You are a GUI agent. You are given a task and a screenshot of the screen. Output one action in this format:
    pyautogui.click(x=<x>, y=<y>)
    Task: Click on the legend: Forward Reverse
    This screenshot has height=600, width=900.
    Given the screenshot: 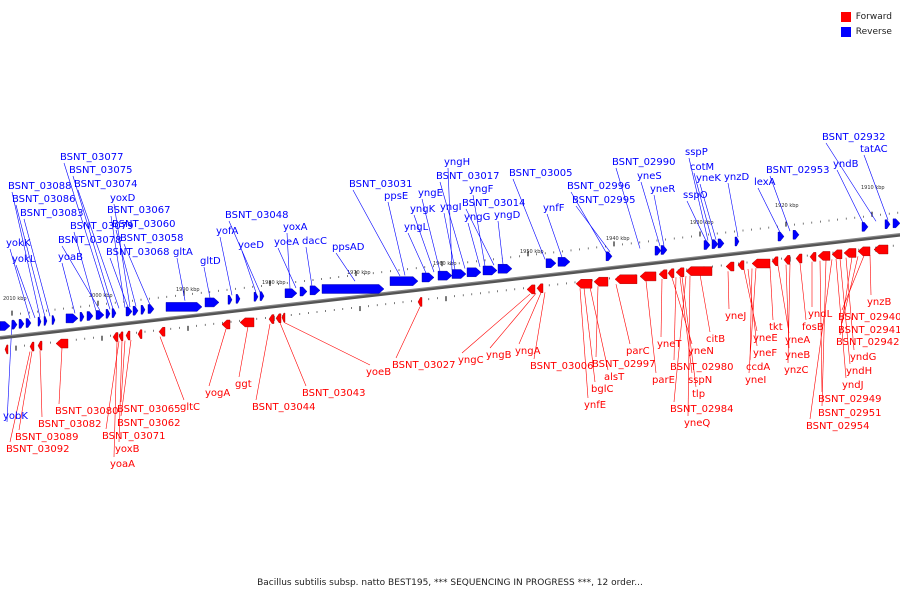 What is the action you would take?
    pyautogui.click(x=866, y=24)
    